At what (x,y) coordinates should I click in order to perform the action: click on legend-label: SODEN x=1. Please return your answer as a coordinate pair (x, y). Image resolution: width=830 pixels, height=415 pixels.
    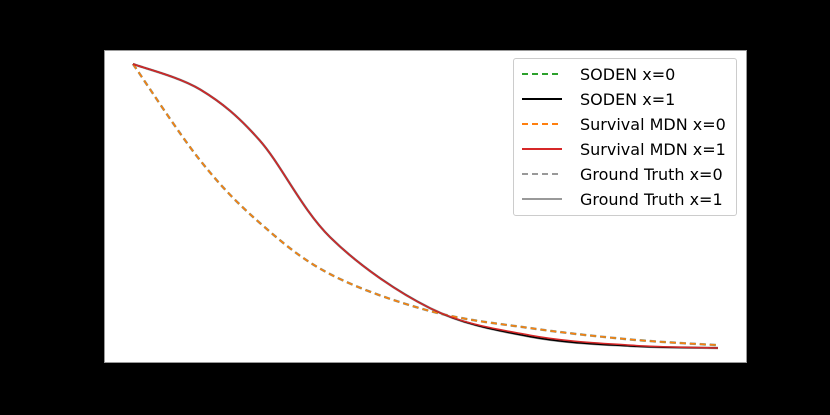
    Looking at the image, I should click on (628, 99).